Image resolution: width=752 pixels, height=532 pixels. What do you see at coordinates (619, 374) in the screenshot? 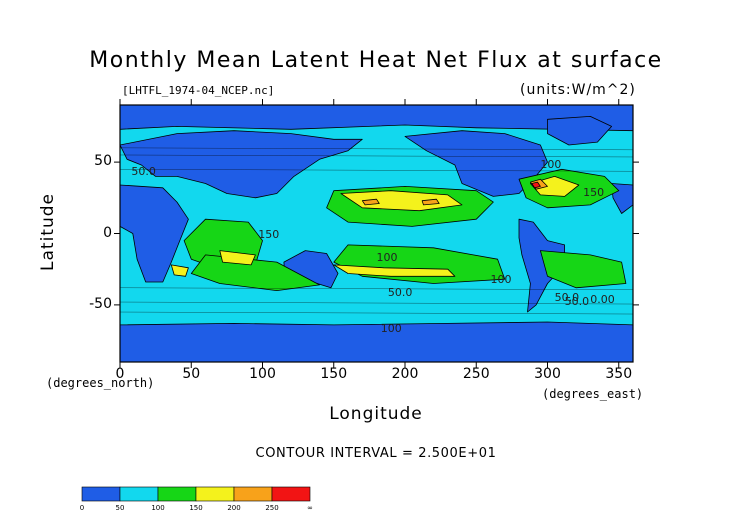
I see `x-tick-label: 350` at bounding box center [619, 374].